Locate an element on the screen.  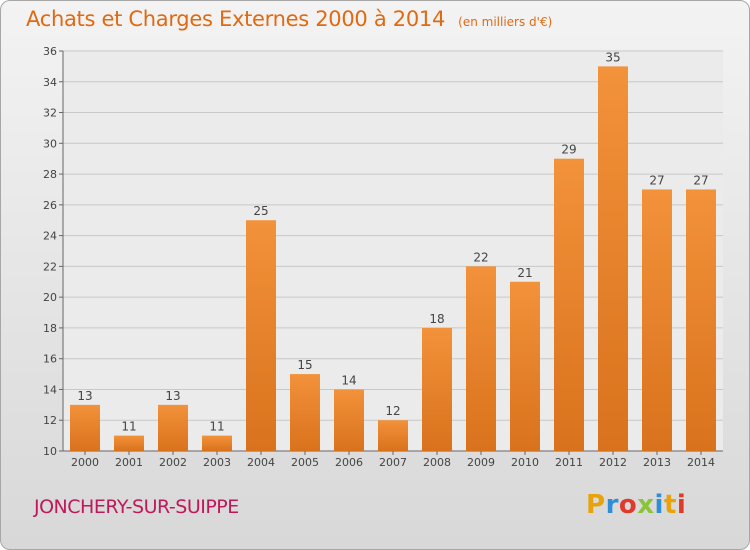
proxiti-logo: Proxiti is located at coordinates (636, 505).